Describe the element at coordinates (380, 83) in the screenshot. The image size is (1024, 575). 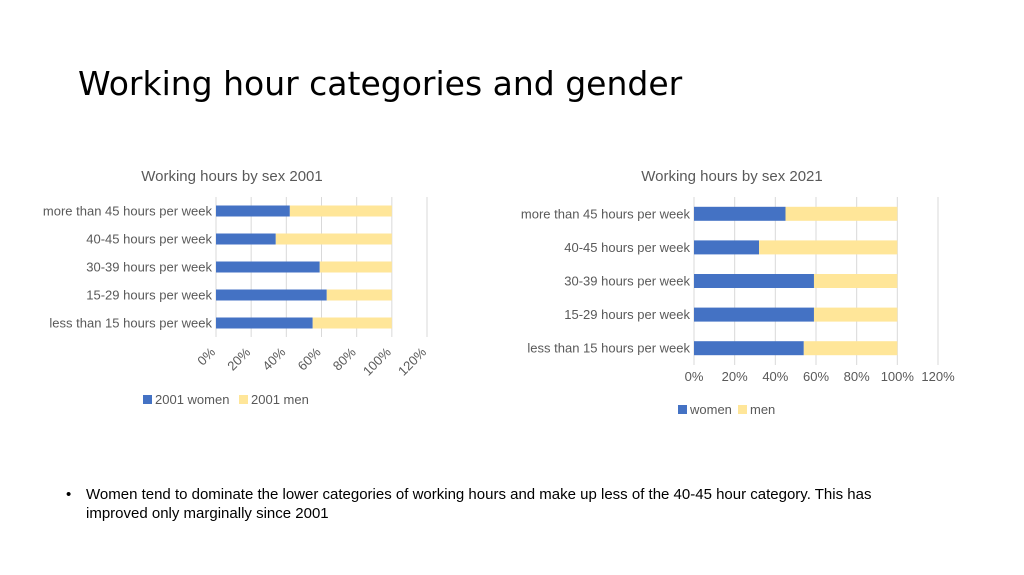
I see `slide-title: Working hour categories and gender` at that location.